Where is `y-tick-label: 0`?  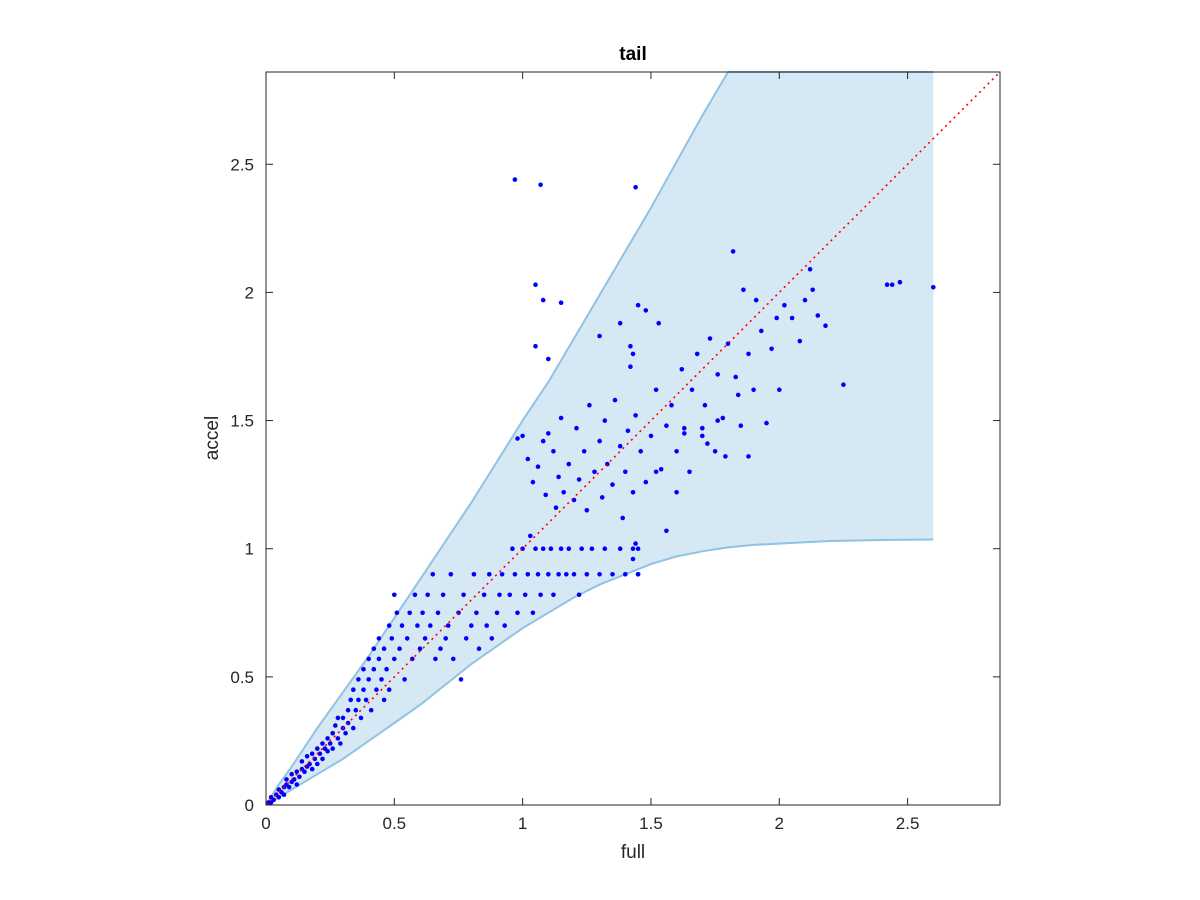 y-tick-label: 0 is located at coordinates (249, 805).